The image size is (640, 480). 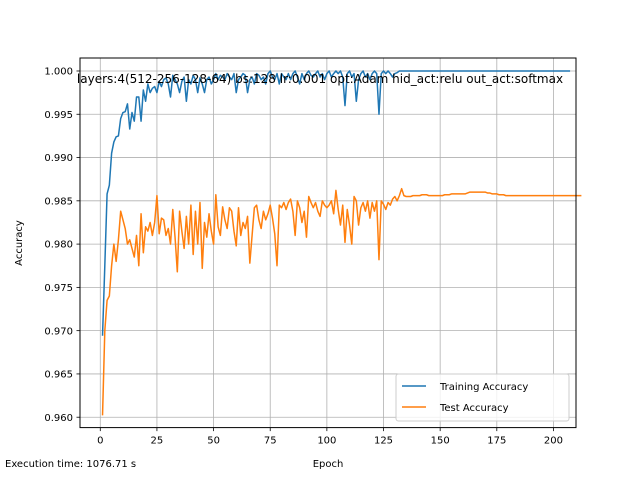 What do you see at coordinates (440, 441) in the screenshot?
I see `x-tick-label: 150` at bounding box center [440, 441].